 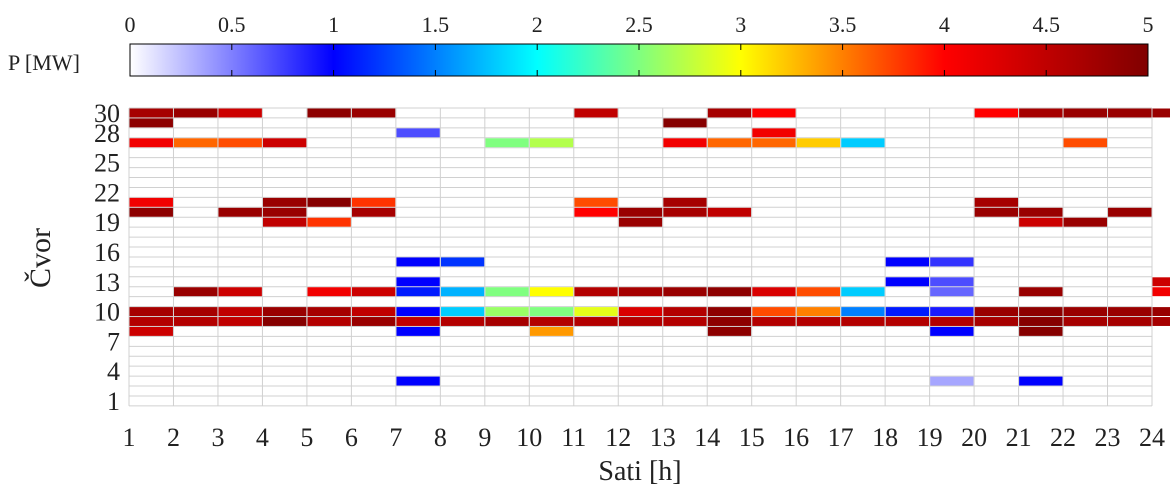 I want to click on x-tick-label: 15, so click(x=752, y=437).